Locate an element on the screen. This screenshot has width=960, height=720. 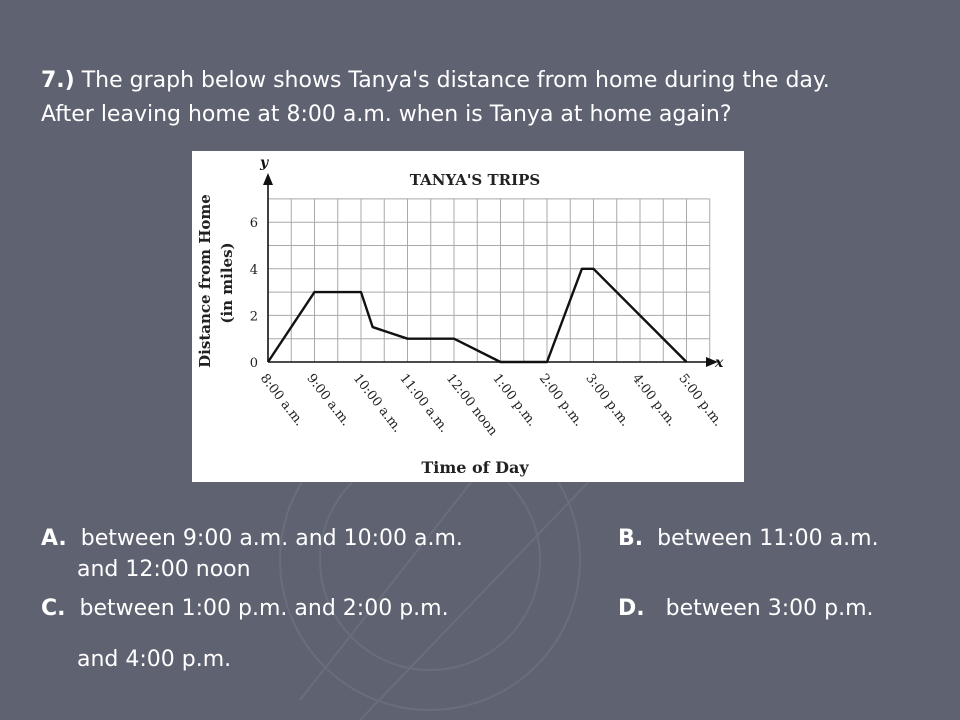
y-tick-label: 6 is located at coordinates (254, 223).